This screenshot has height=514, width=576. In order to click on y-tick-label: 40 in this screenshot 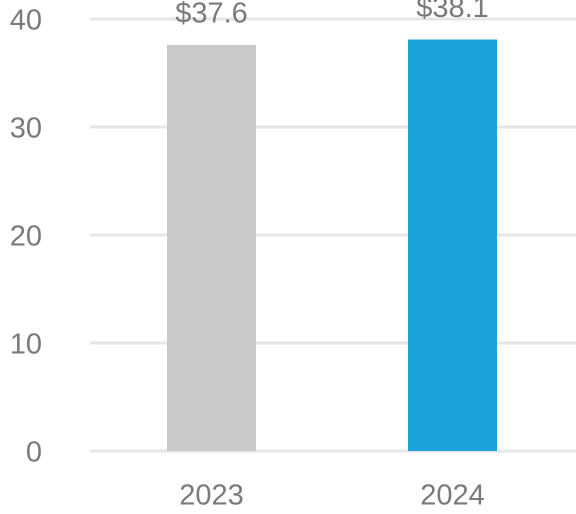, I will do `click(26, 21)`.